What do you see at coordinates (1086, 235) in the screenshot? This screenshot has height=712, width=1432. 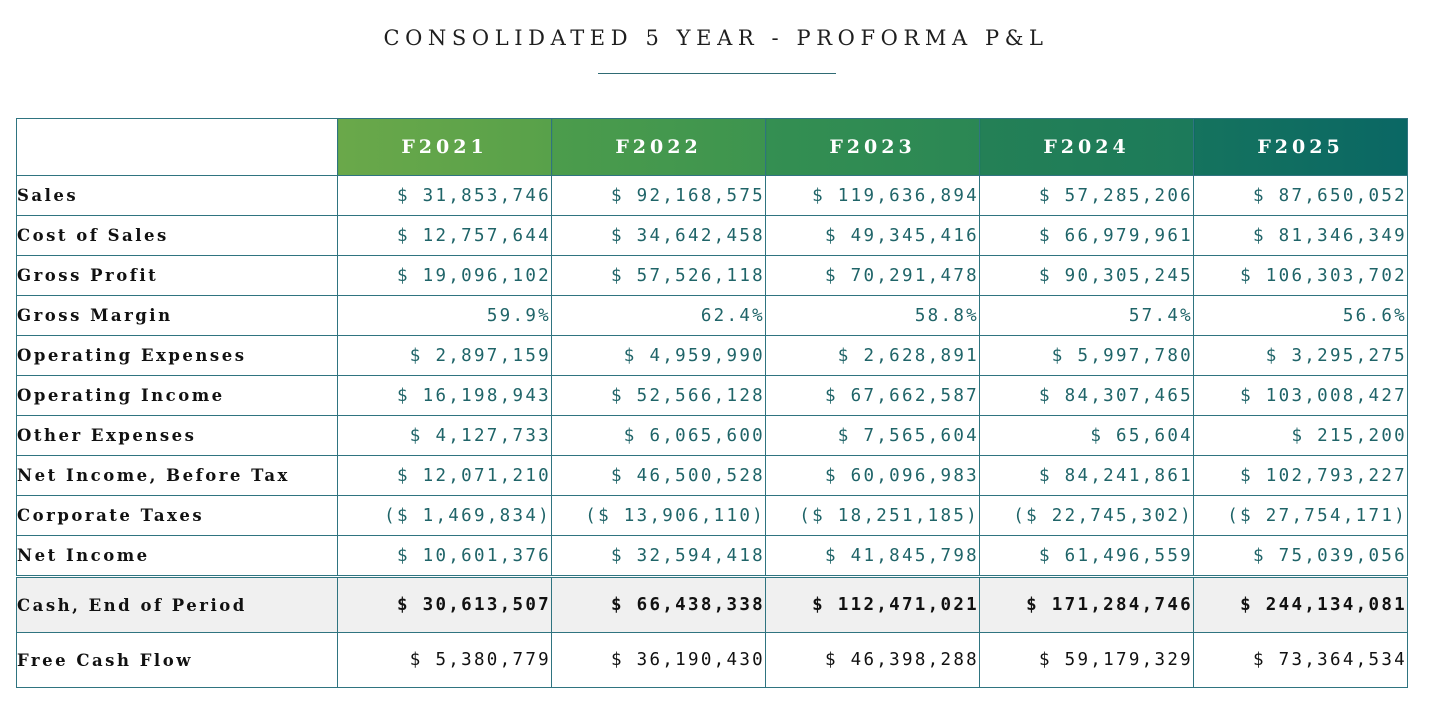 I see `table-cell: $ 66,979,961` at bounding box center [1086, 235].